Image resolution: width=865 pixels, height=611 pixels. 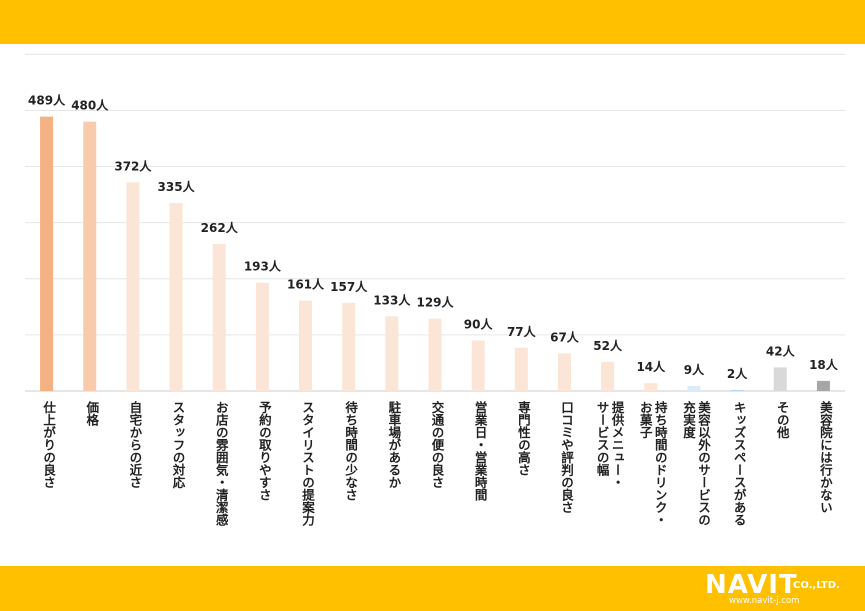 What do you see at coordinates (660, 463) in the screenshot?
I see `category-label: 持ち時間のドリンク・` at bounding box center [660, 463].